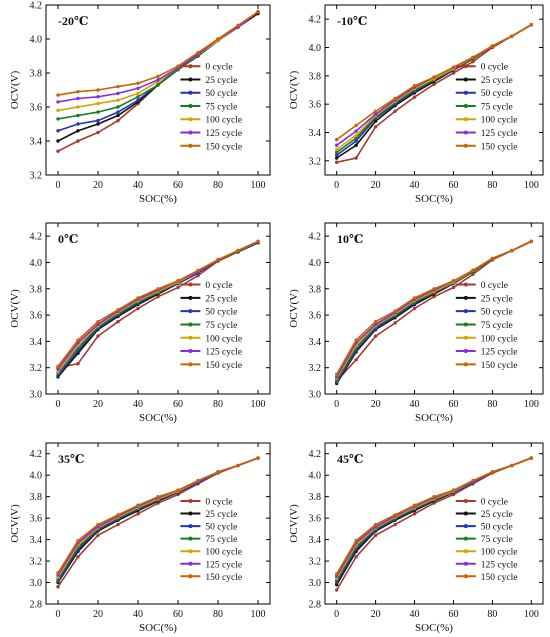 This screenshot has width=550, height=637. I want to click on y-tick-label: 3.8, so click(315, 76).